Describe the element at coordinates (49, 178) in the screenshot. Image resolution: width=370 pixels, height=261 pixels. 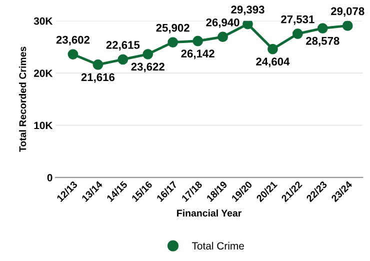
I see `y-tick-label: 0` at that location.